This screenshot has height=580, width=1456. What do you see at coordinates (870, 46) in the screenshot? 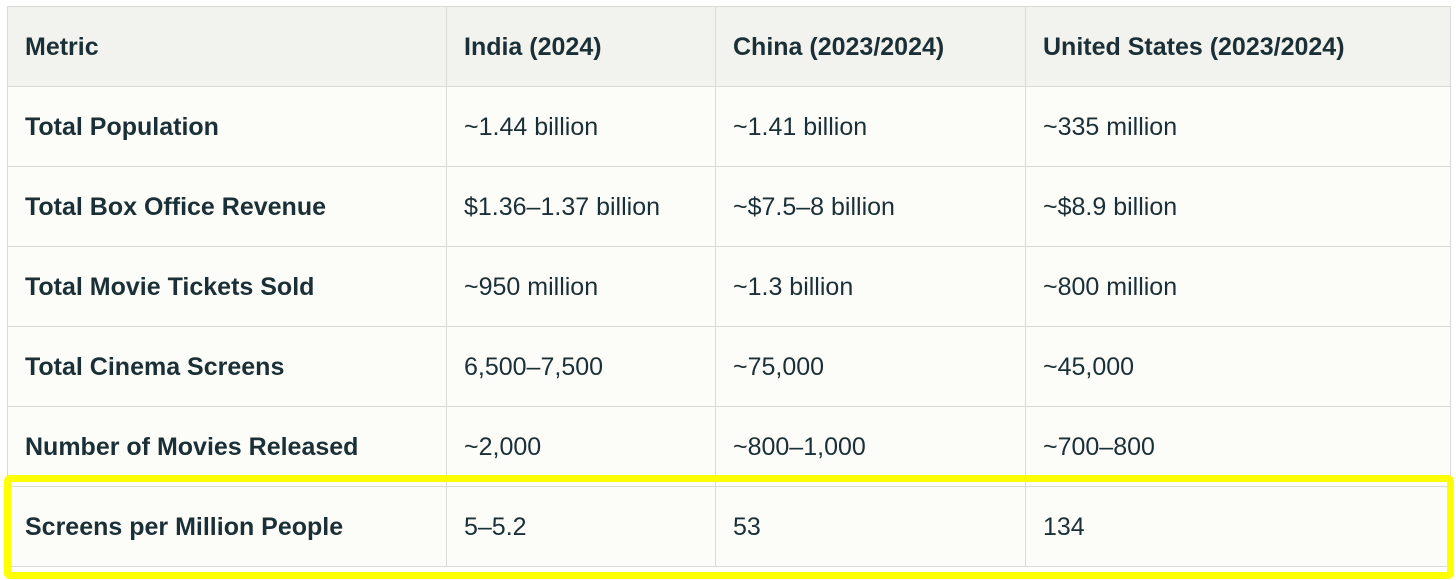
I see `header-china: China (2023/2024)` at bounding box center [870, 46].